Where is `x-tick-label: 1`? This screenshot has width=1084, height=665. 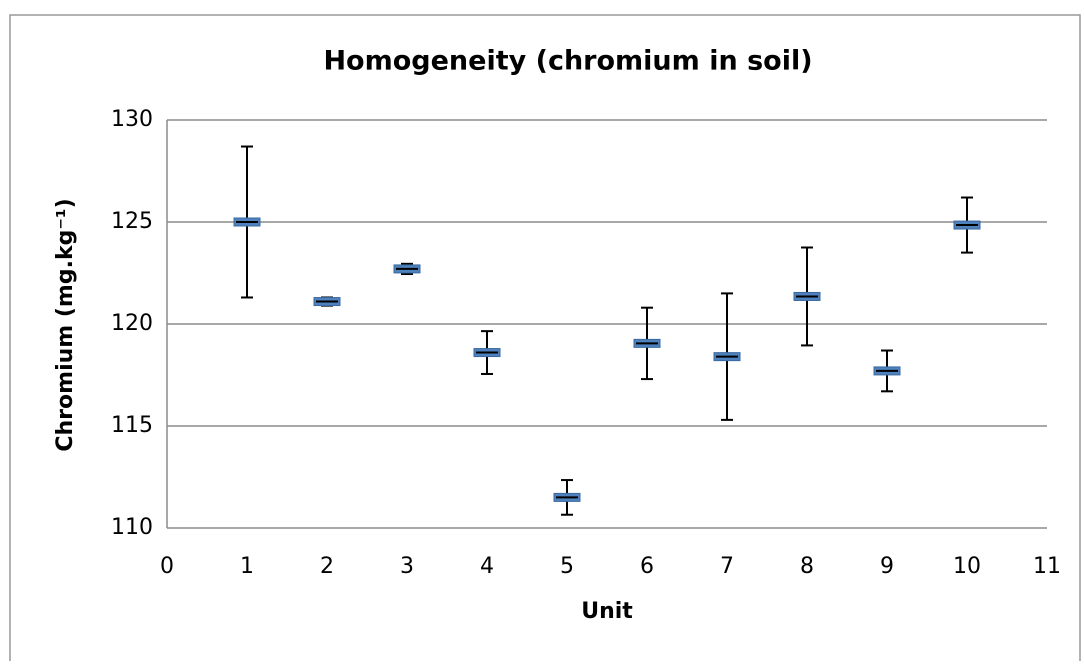
x-tick-label: 1 is located at coordinates (247, 566).